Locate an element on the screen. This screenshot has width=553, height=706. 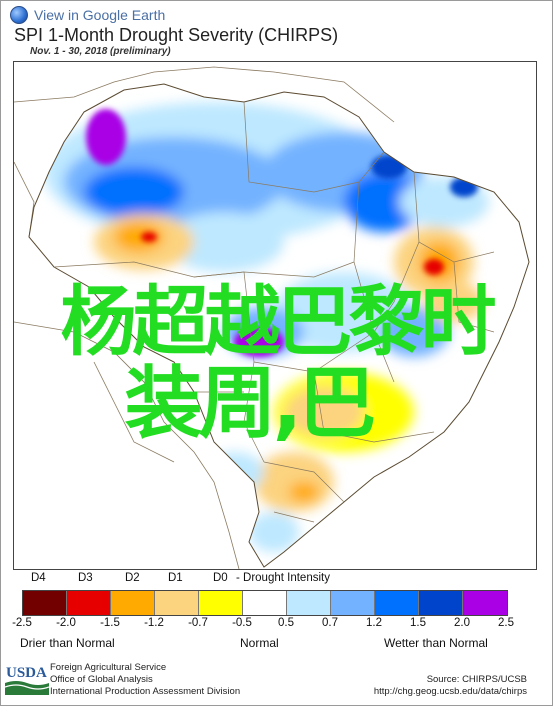
scale-tick-label: -2.0 is located at coordinates (66, 623).